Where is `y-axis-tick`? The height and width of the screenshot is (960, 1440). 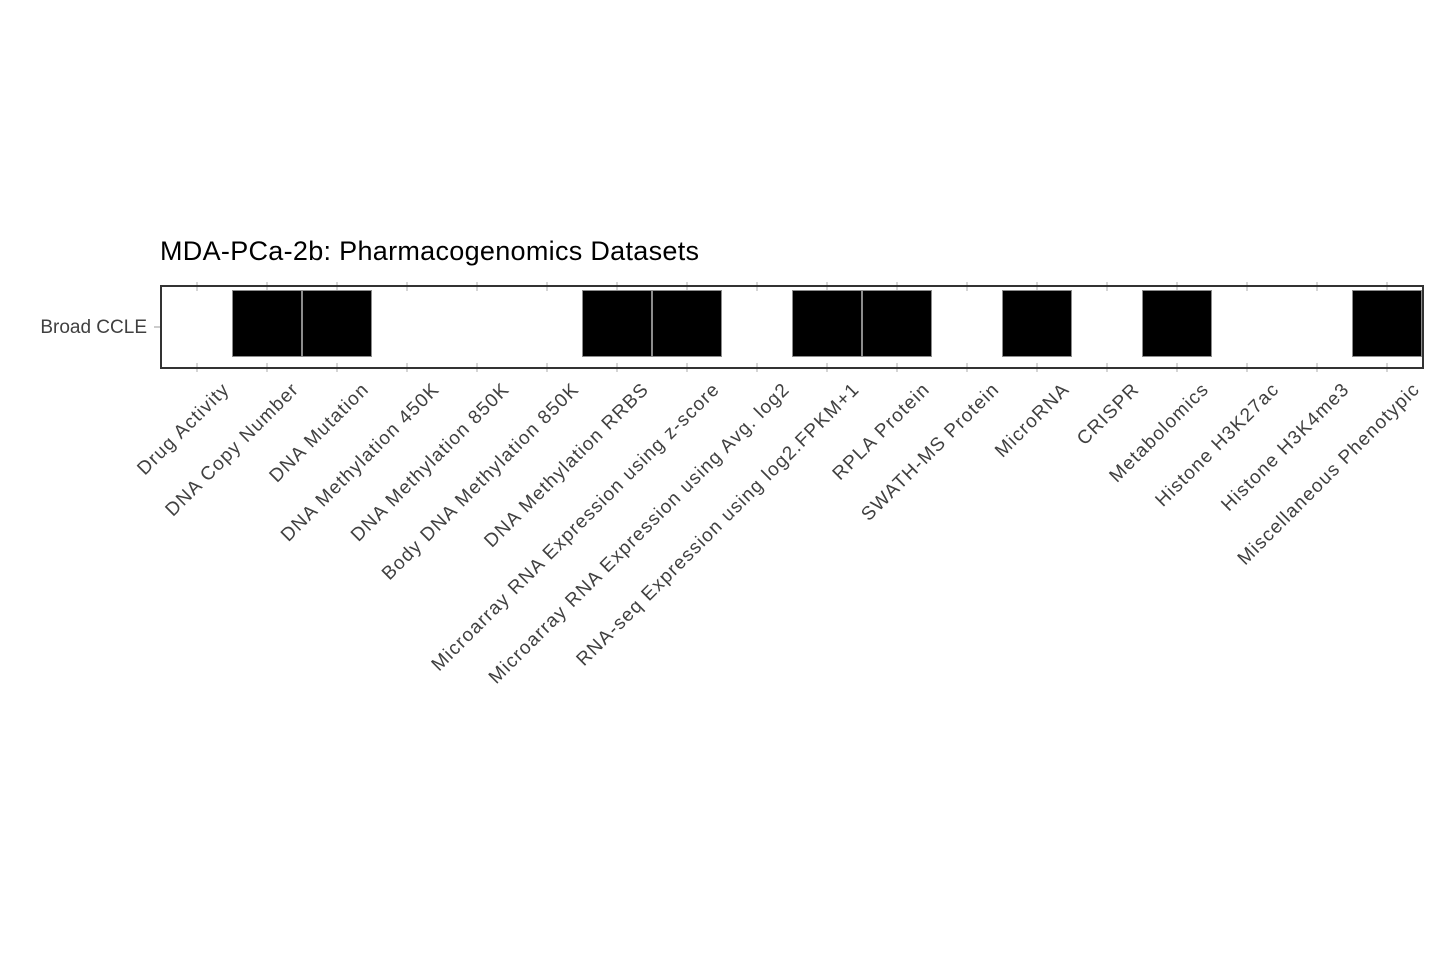
y-axis-tick is located at coordinates (157, 327).